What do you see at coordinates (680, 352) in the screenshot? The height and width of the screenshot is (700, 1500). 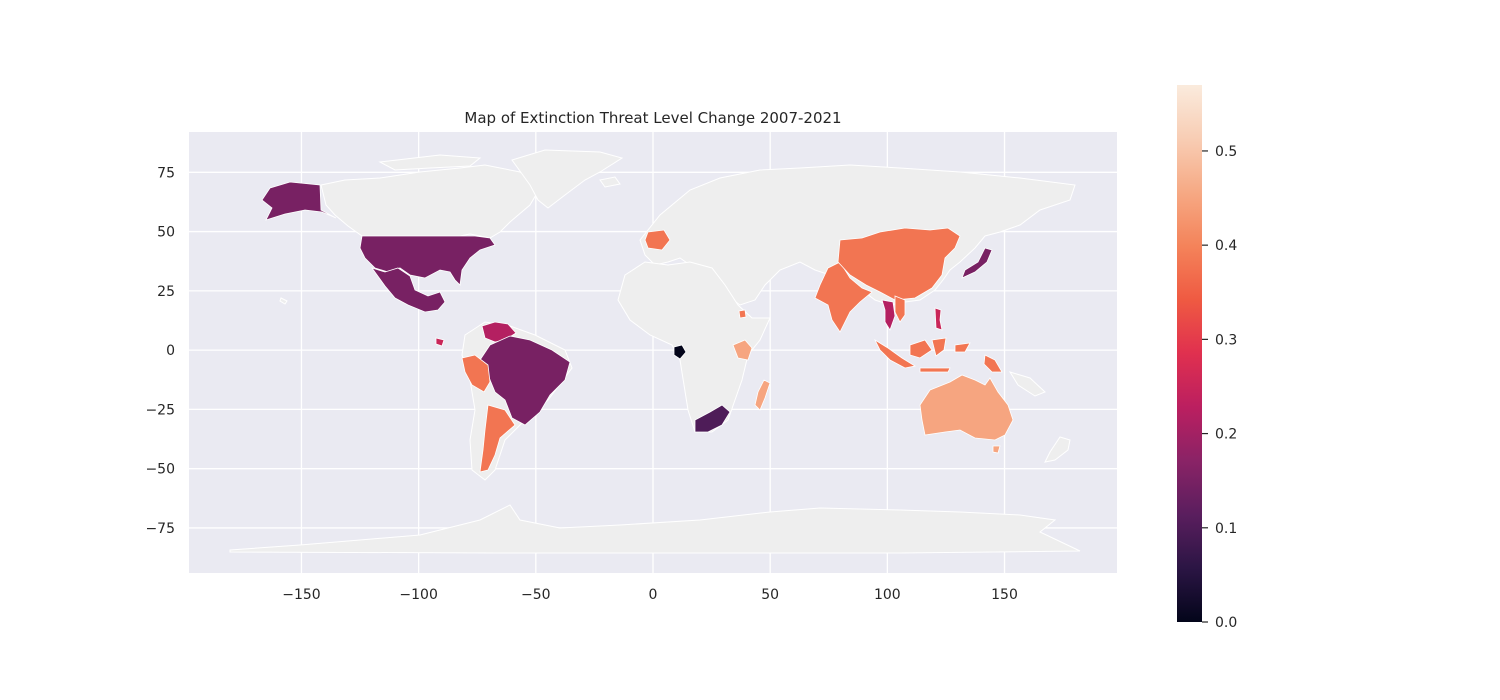 I see `region-gabon` at bounding box center [680, 352].